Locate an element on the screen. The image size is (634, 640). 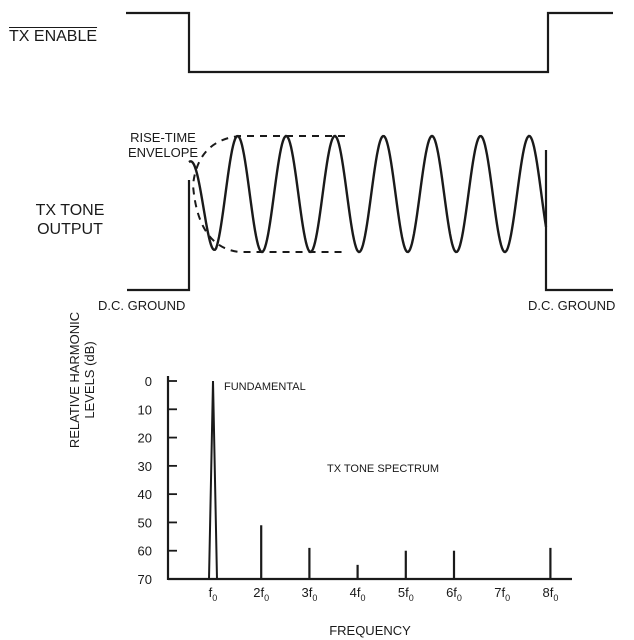
y-tick-label: 0 is located at coordinates (148, 381).